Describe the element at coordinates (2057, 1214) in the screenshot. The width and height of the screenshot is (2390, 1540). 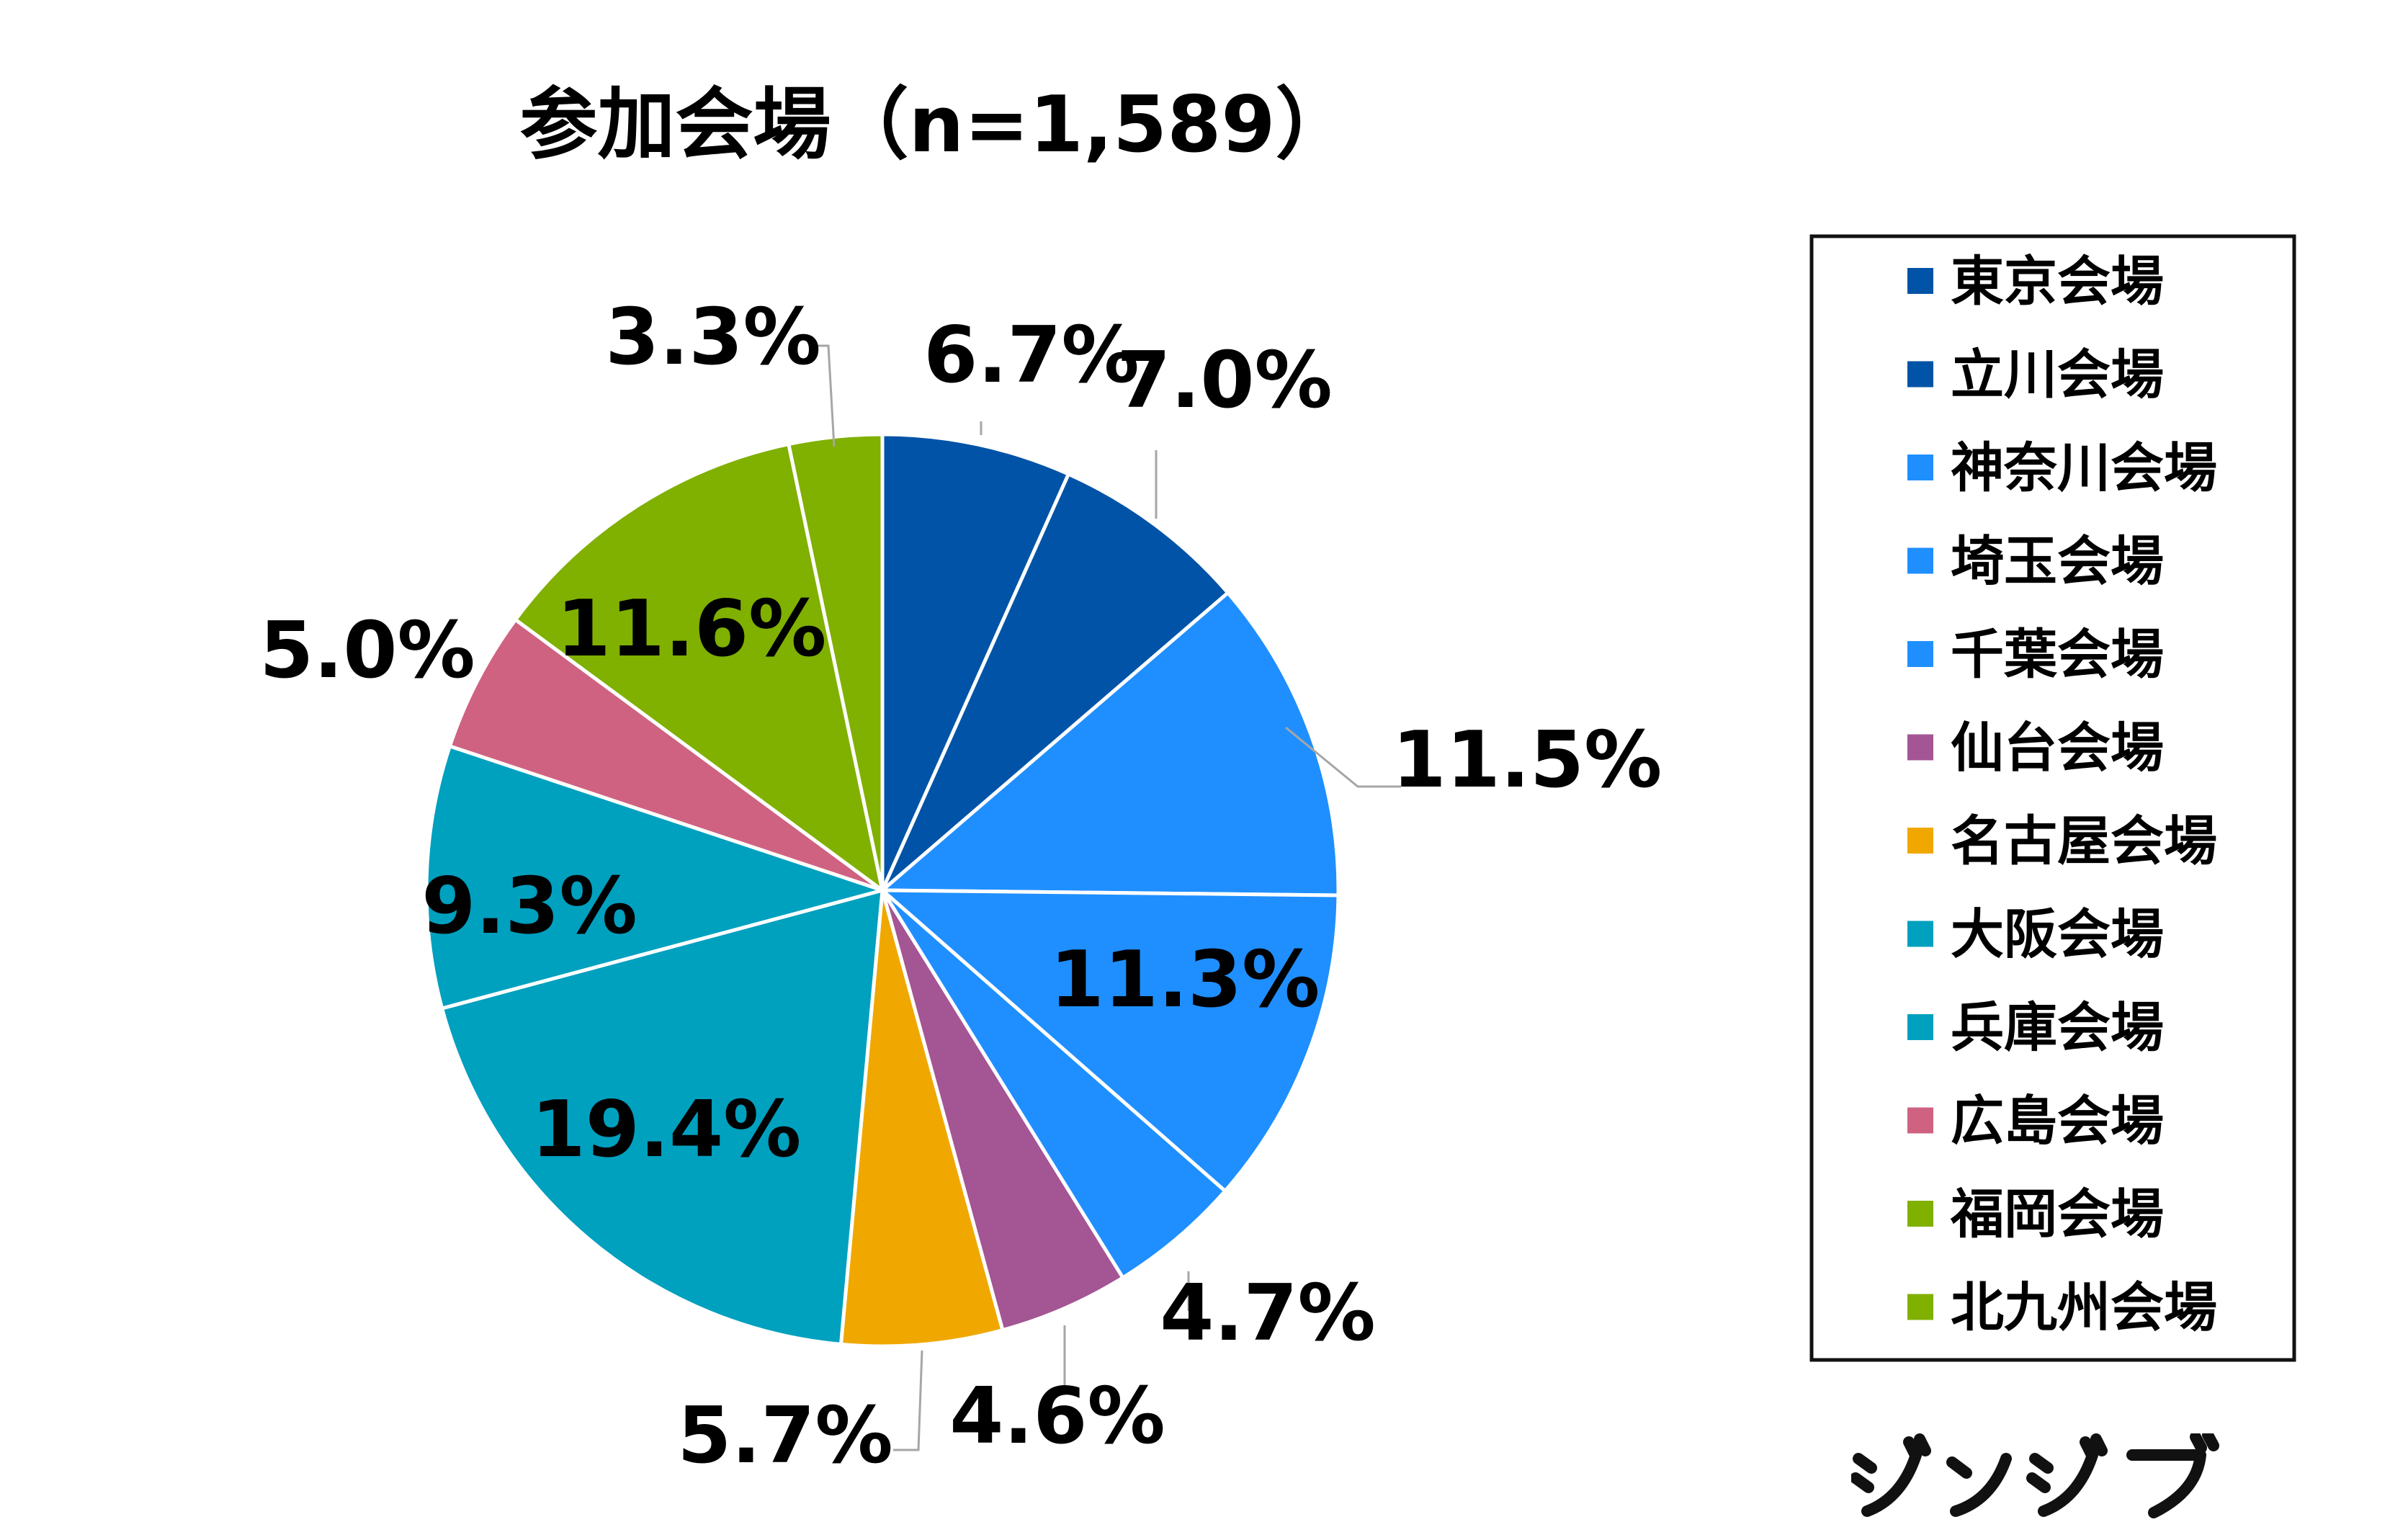
I see `legend-label-11: 福岡会場` at that location.